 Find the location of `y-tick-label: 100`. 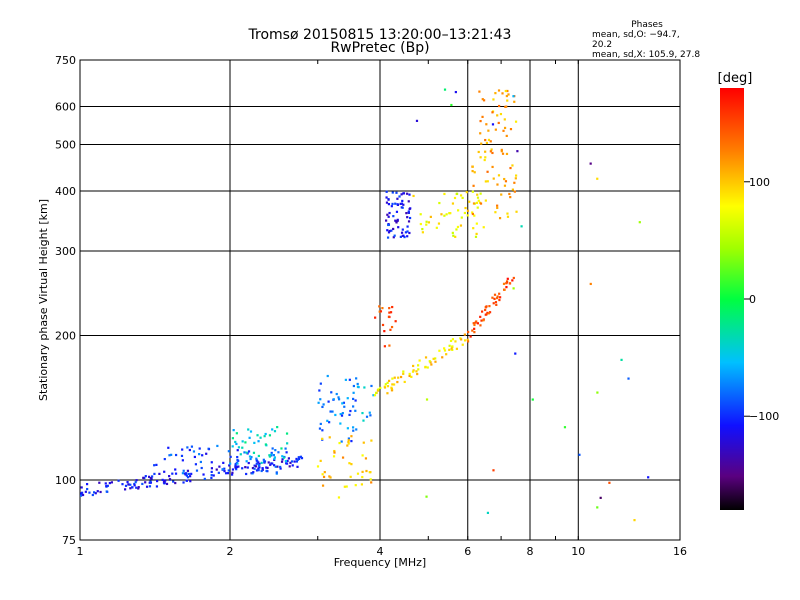

y-tick-label: 100 is located at coordinates (65, 480).